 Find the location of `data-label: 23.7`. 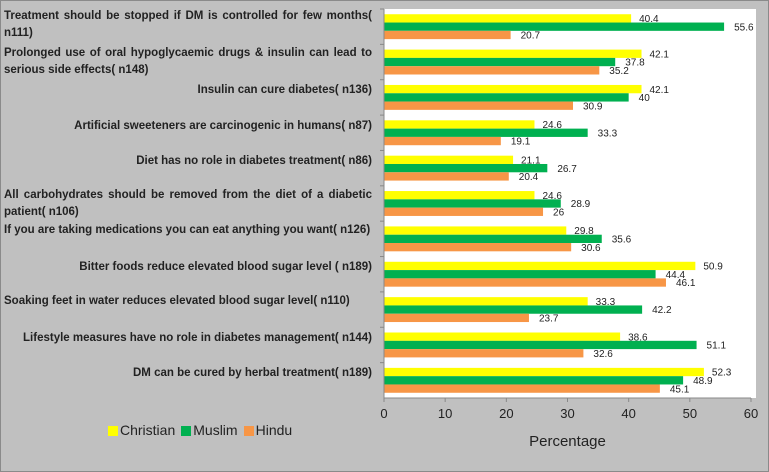

data-label: 23.7 is located at coordinates (549, 319).